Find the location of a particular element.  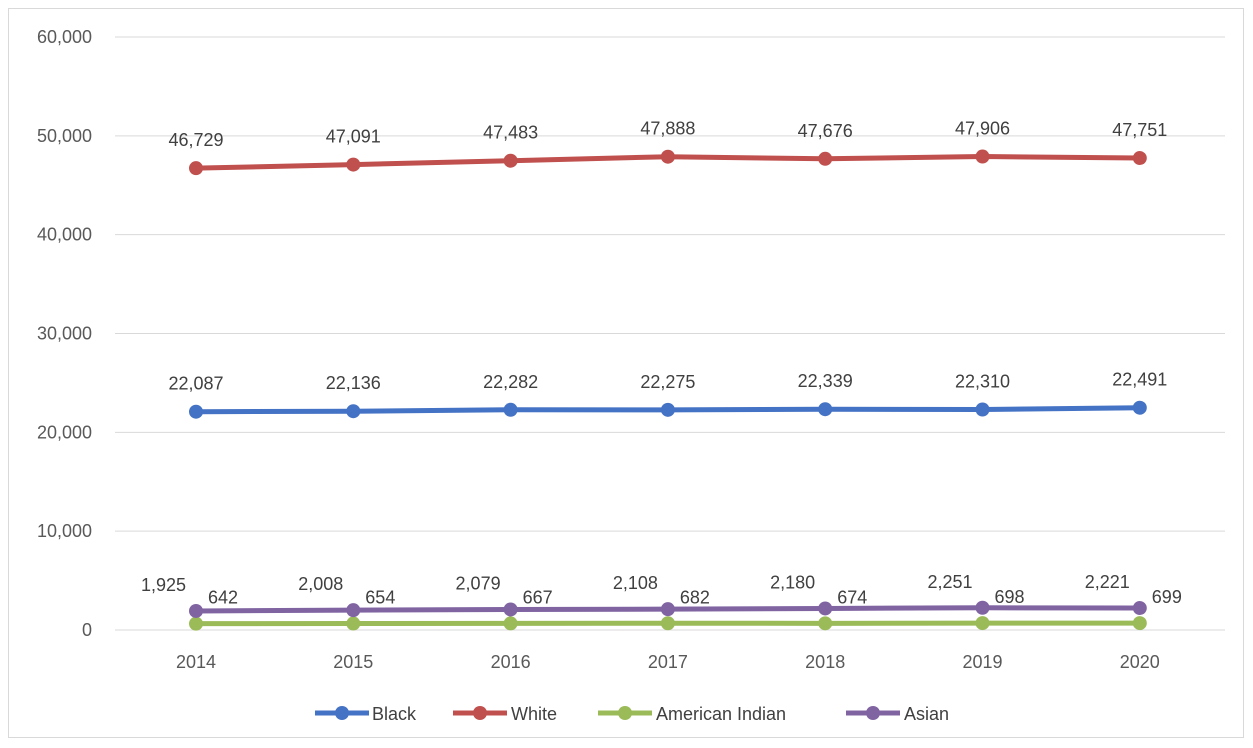

y-tick-label: 30,000 is located at coordinates (64, 334).